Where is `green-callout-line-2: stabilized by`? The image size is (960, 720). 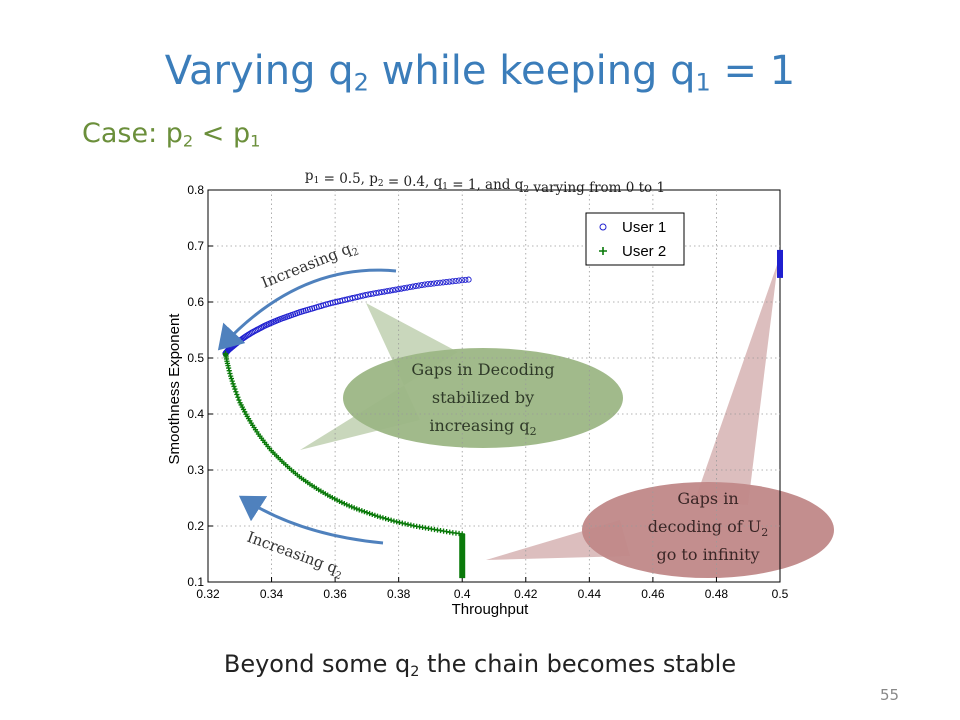
green-callout-line-2: stabilized by is located at coordinates (483, 397).